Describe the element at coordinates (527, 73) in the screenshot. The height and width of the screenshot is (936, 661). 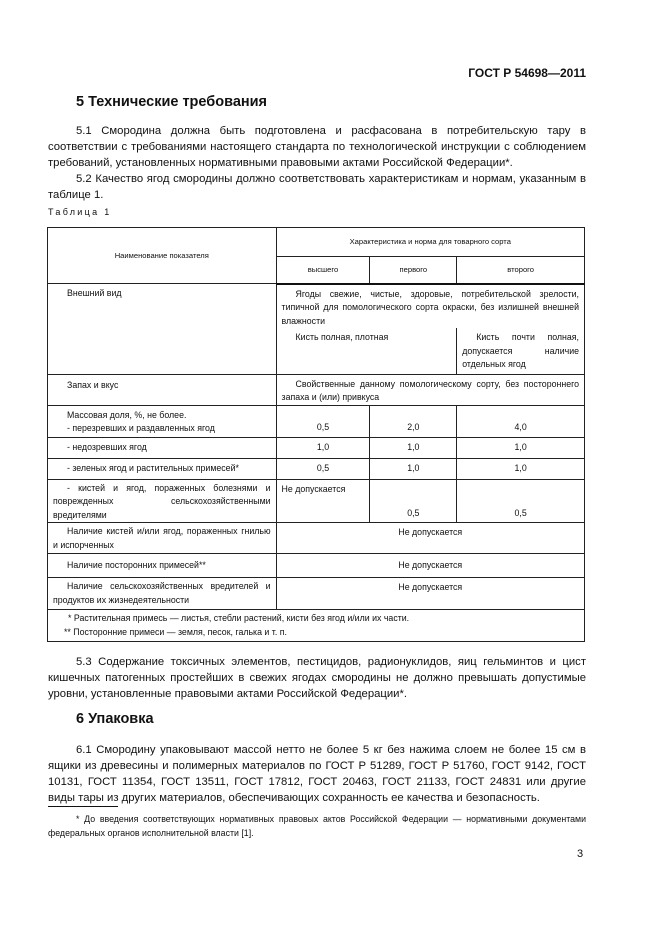
I see `document-id: ГОСТ Р 54698—2011` at that location.